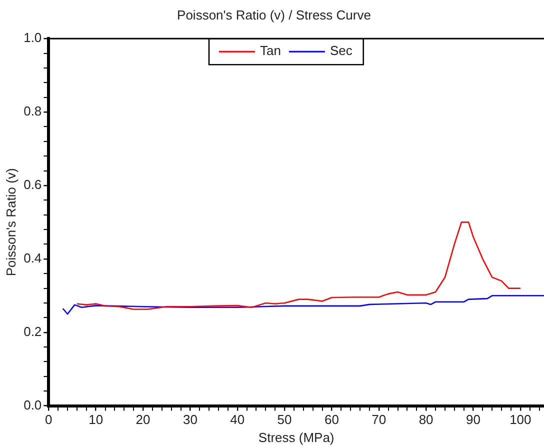  What do you see at coordinates (33, 331) in the screenshot?
I see `y-tick-label: 0.2` at bounding box center [33, 331].